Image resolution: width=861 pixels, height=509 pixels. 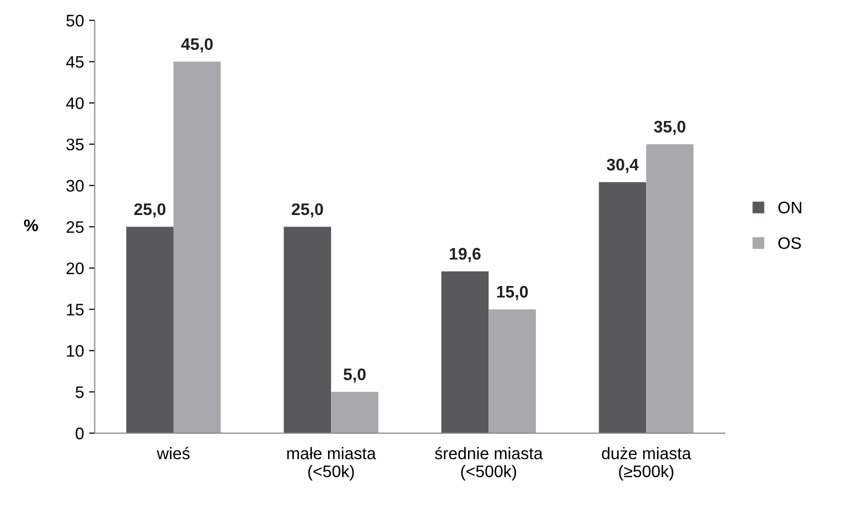 What do you see at coordinates (80, 434) in the screenshot?
I see `y-tick-label: 0` at bounding box center [80, 434].